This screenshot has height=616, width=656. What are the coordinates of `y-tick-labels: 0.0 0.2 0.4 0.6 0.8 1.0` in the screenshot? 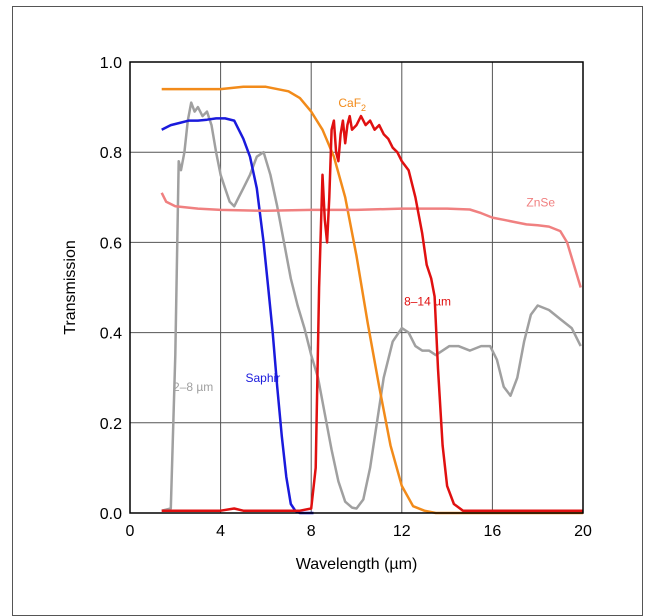 It's located at (111, 289).